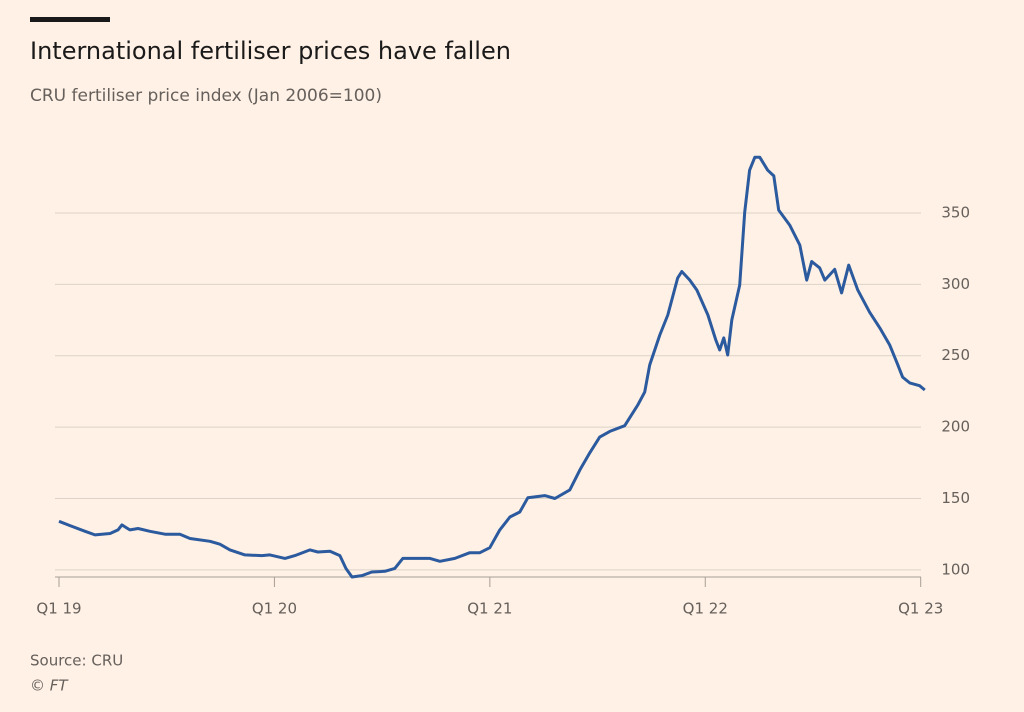 Image resolution: width=1024 pixels, height=712 pixels. What do you see at coordinates (955, 212) in the screenshot?
I see `y-tick-label: 350` at bounding box center [955, 212].